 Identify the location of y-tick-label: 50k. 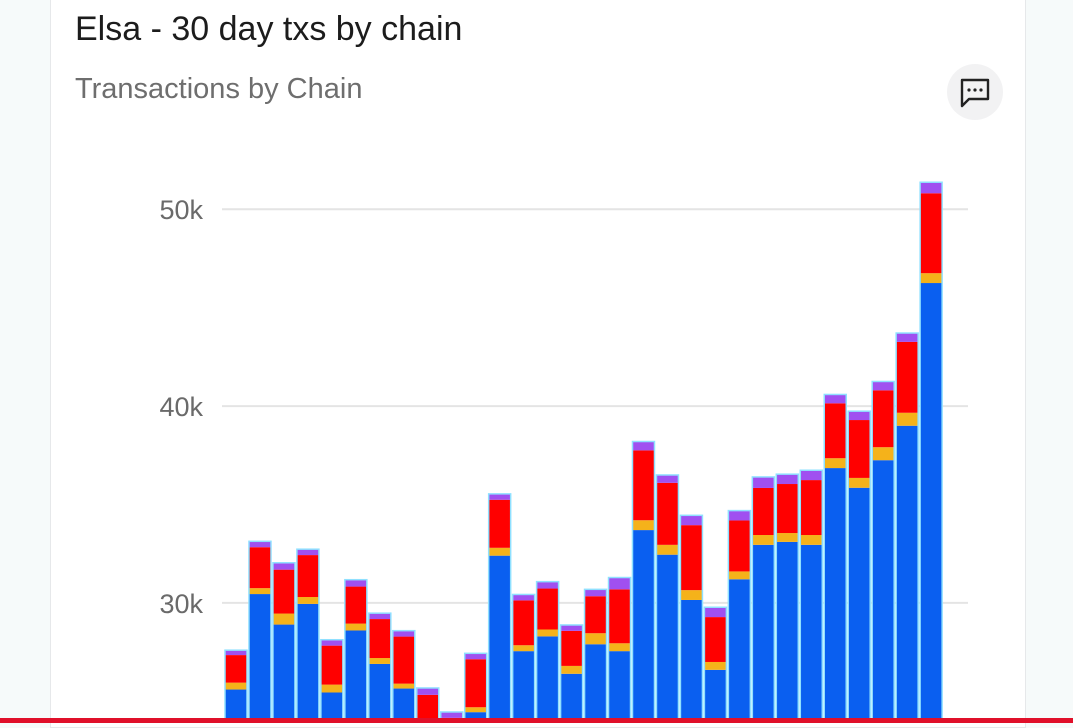
(181, 210).